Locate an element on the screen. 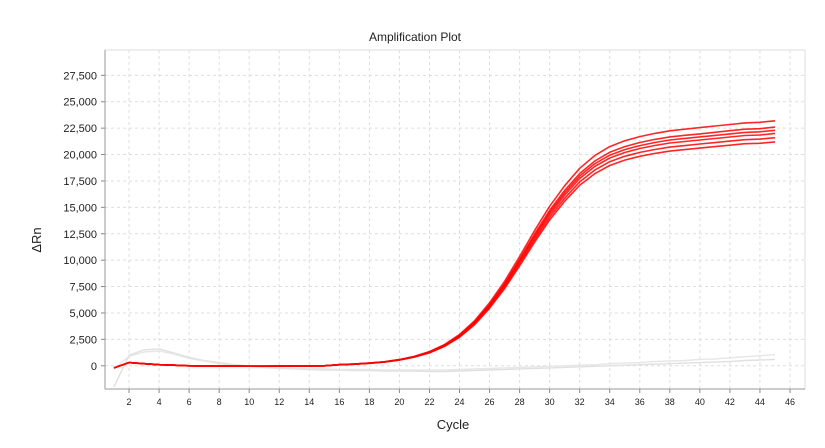 This screenshot has height=448, width=825. chart-title: Amplification Plot is located at coordinates (415, 37).